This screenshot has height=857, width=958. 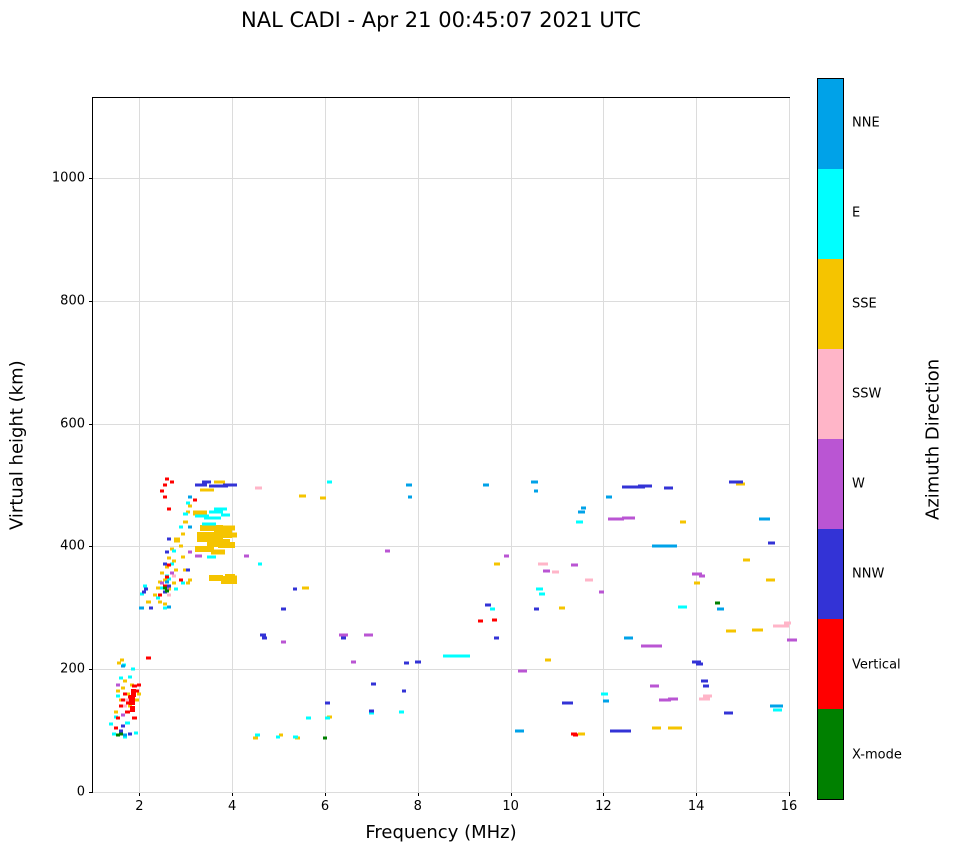 I want to click on x-tick-label: 4, so click(x=232, y=806).